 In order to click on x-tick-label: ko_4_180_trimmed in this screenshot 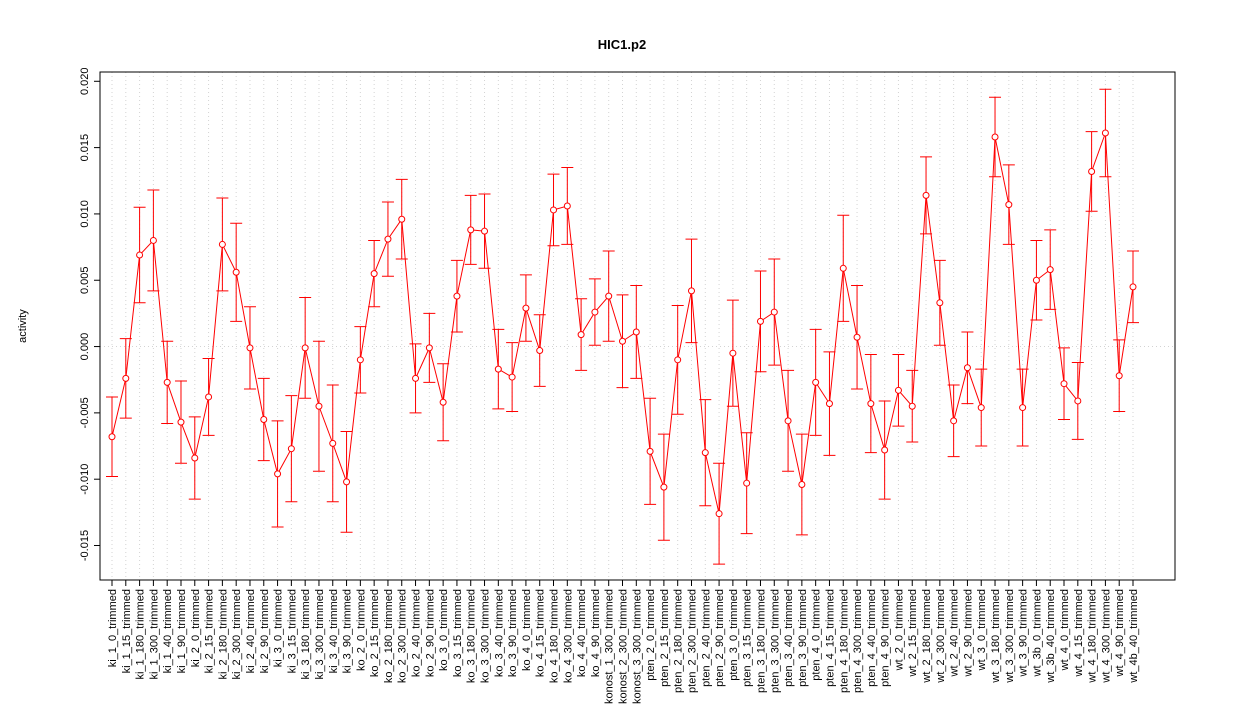, I will do `click(555, 636)`.